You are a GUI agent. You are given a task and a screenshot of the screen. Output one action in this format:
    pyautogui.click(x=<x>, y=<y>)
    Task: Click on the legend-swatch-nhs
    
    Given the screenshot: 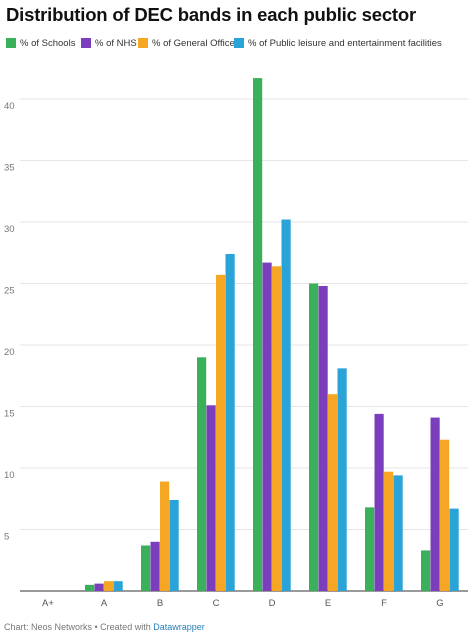 What is the action you would take?
    pyautogui.click(x=86, y=43)
    